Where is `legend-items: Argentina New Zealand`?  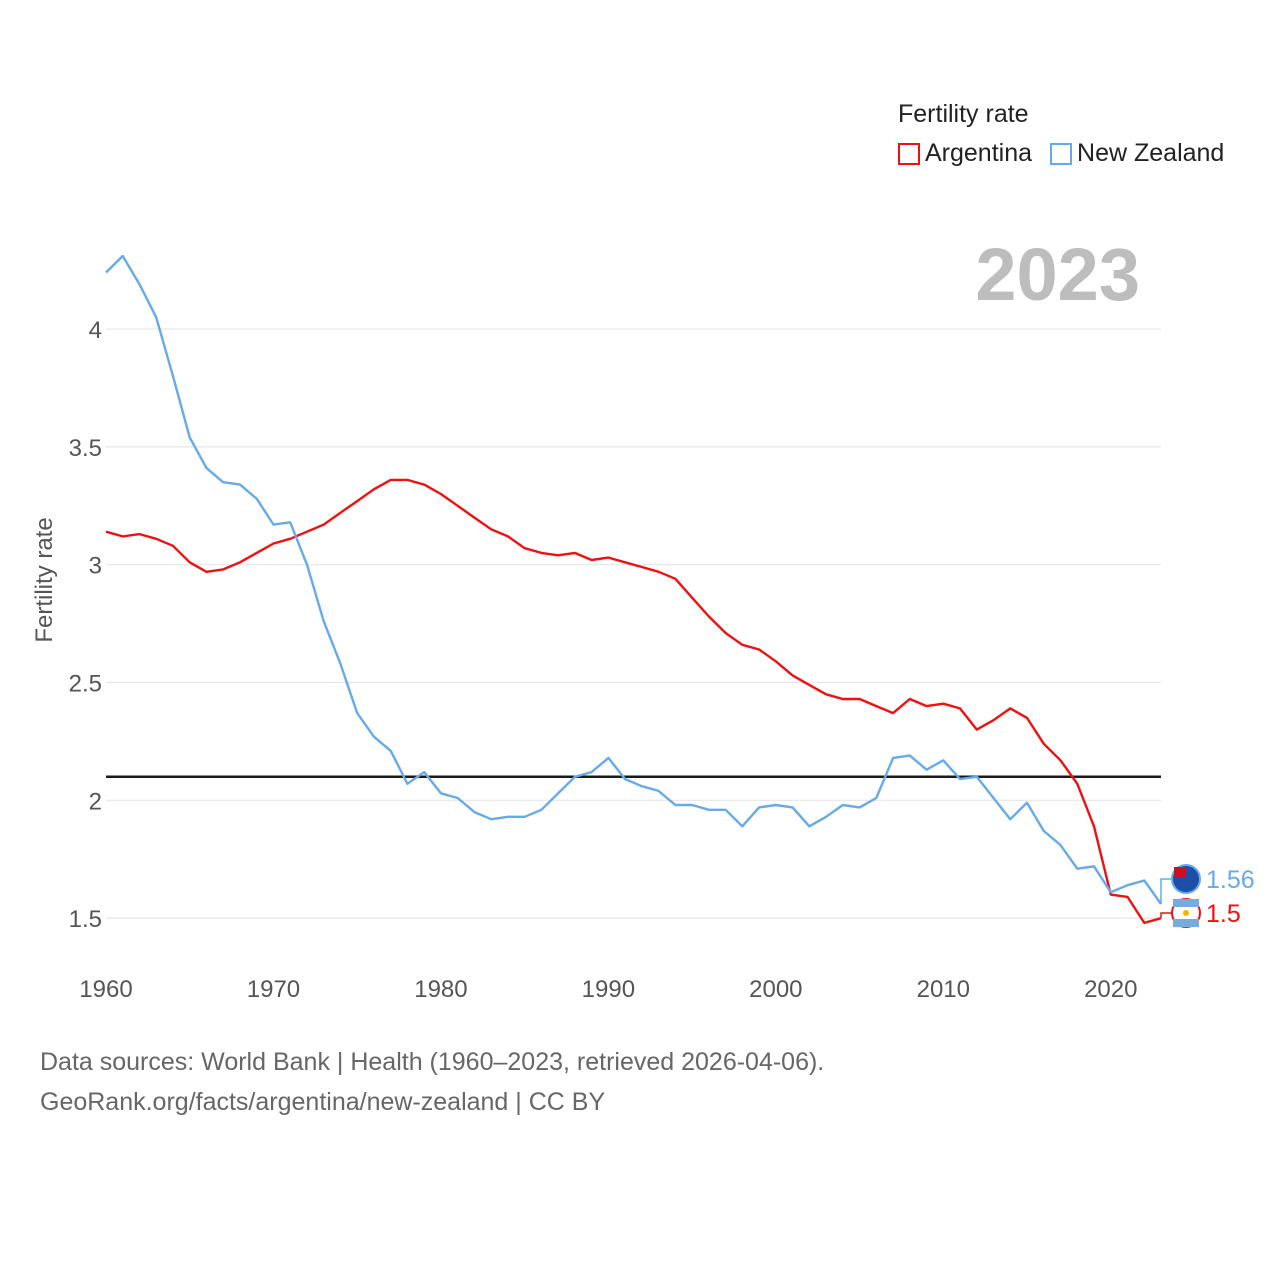
legend-items: Argentina New Zealand is located at coordinates (1061, 153).